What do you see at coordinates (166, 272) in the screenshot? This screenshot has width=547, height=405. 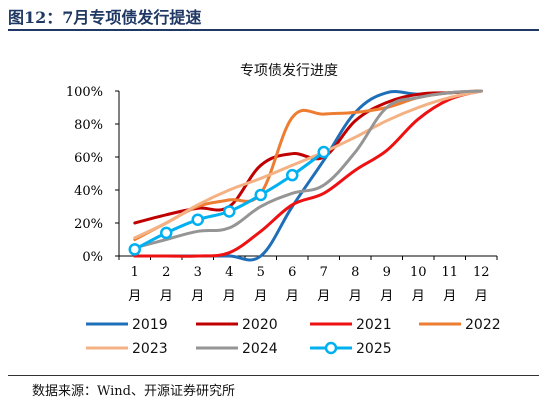 I see `x-tick-label: 2` at bounding box center [166, 272].